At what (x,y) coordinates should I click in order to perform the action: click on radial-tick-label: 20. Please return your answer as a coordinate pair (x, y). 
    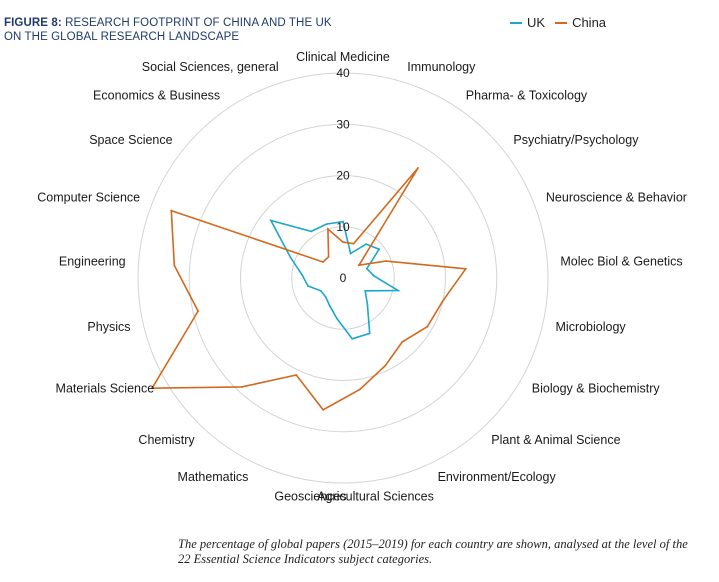
    Looking at the image, I should click on (343, 176).